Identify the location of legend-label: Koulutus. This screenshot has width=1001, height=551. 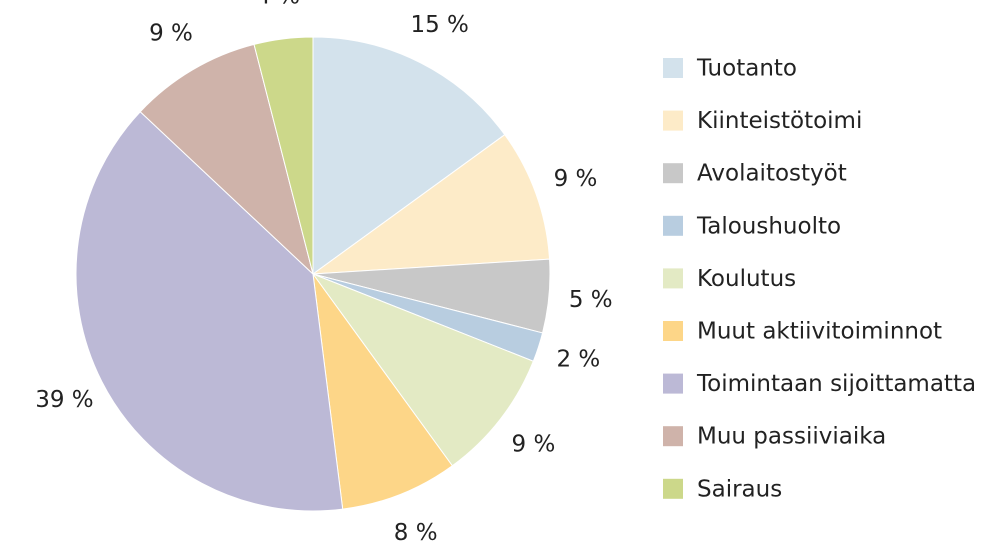
(746, 279).